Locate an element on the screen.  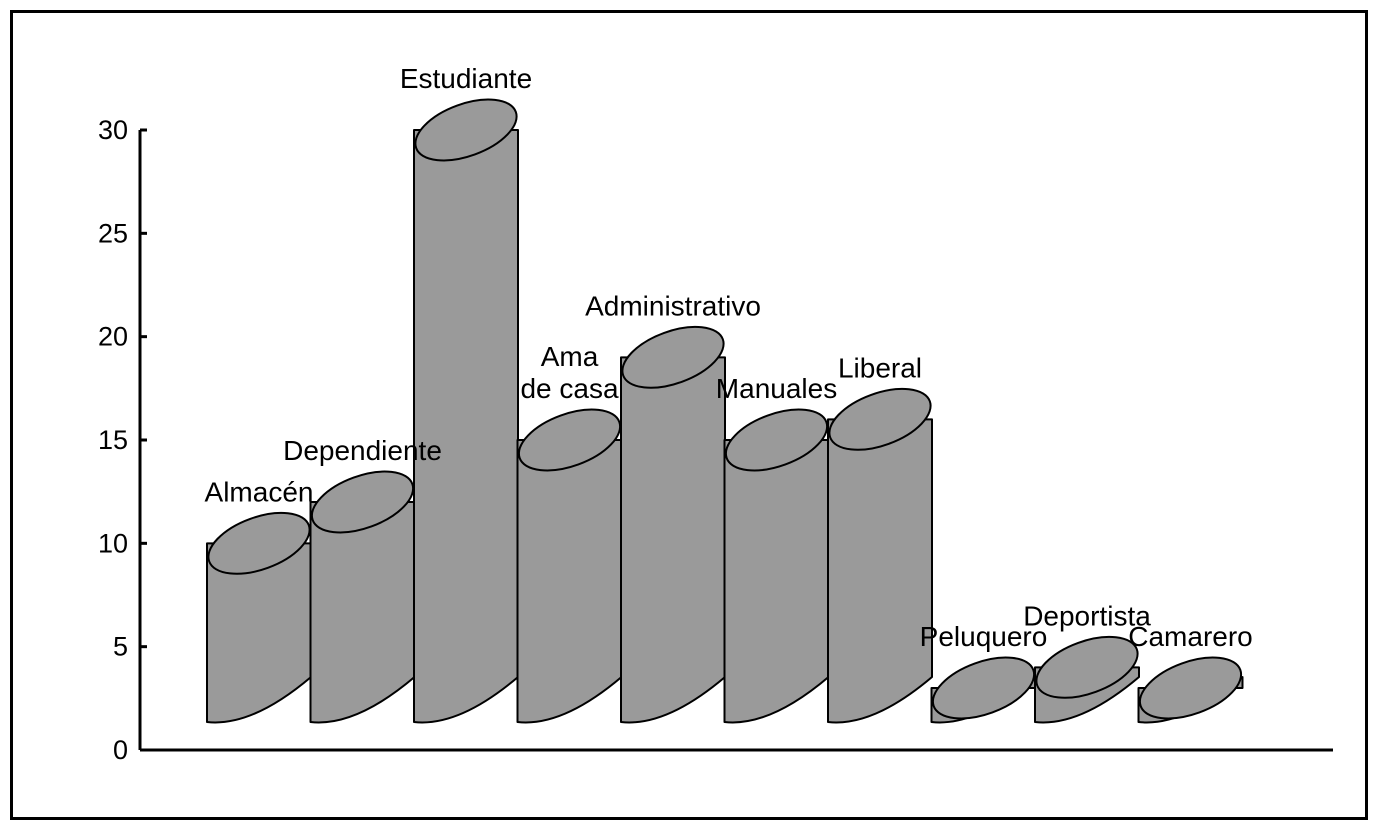
y-tick-label: 30 is located at coordinates (113, 130).